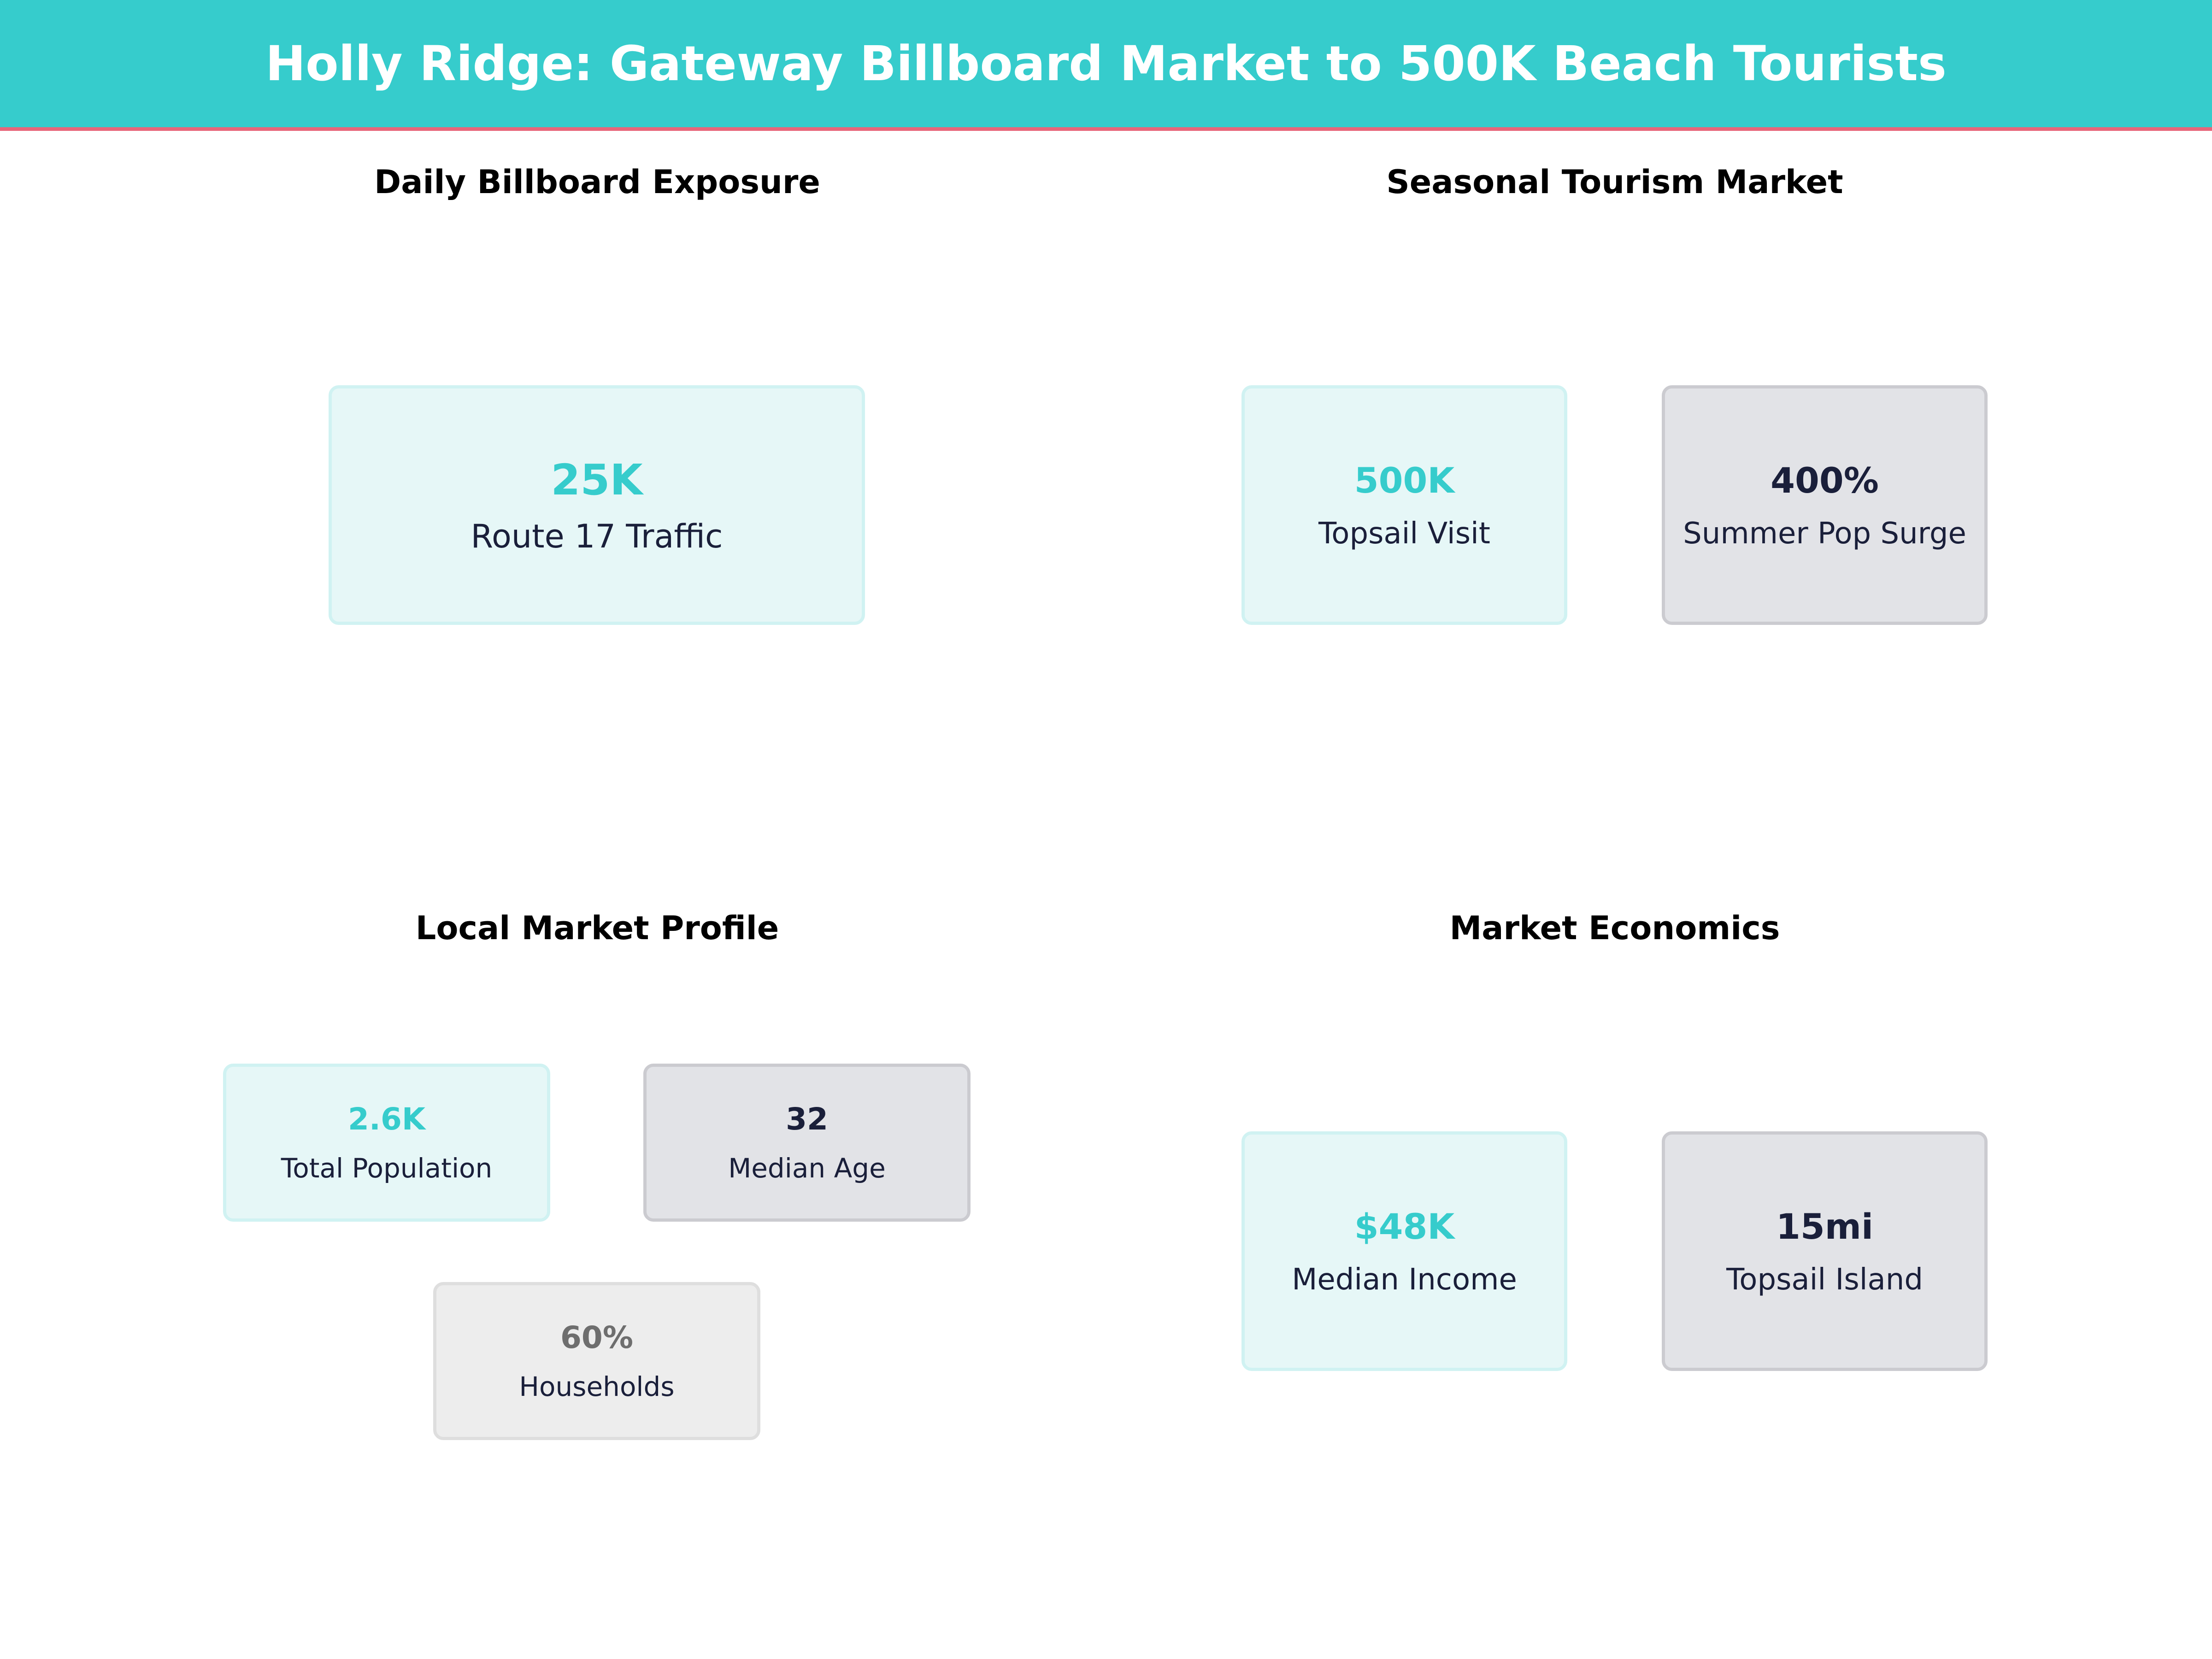  Describe the element at coordinates (597, 536) in the screenshot. I see `stat-label: Route 17 Traffic` at that location.